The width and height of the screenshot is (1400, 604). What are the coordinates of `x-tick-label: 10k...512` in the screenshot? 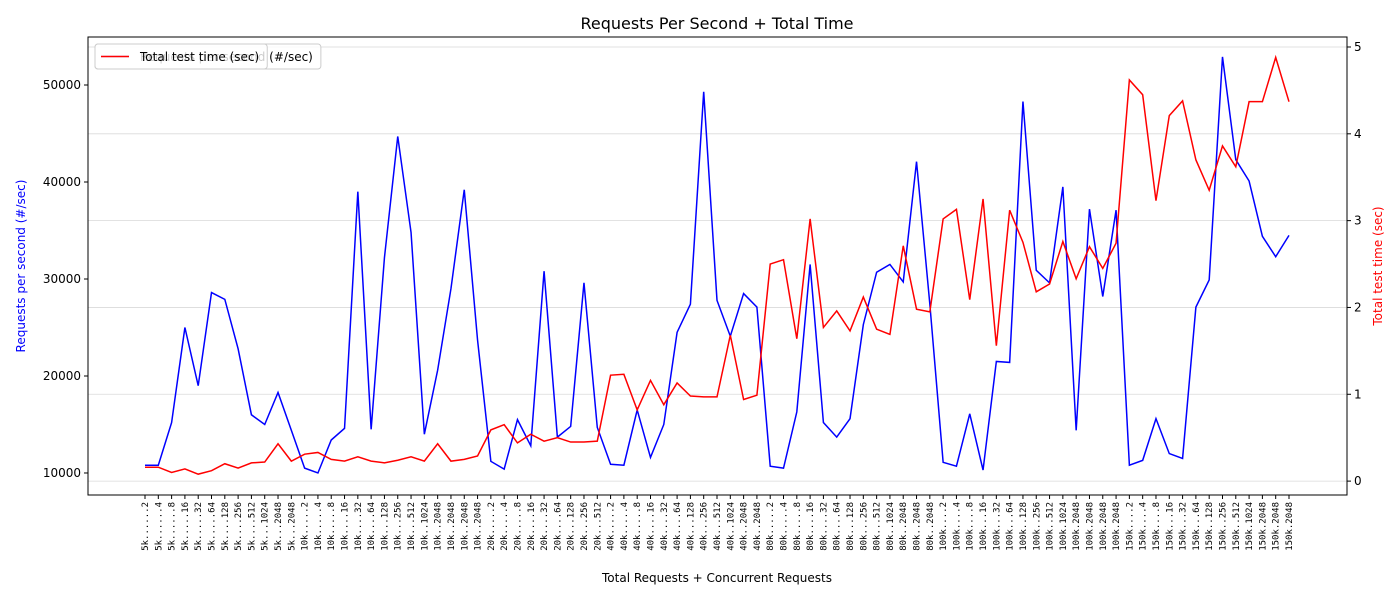 It's located at (412, 526).